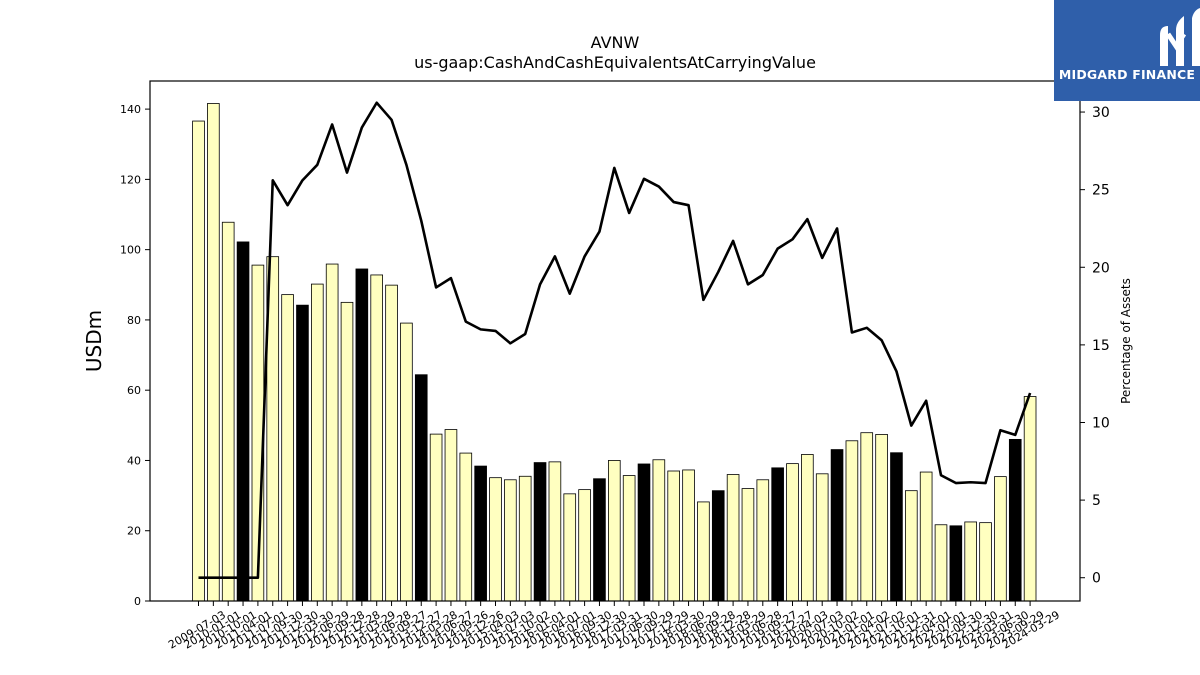 The image size is (1200, 675). Describe the element at coordinates (94, 341) in the screenshot. I see `y-axis-label: USDm` at that location.